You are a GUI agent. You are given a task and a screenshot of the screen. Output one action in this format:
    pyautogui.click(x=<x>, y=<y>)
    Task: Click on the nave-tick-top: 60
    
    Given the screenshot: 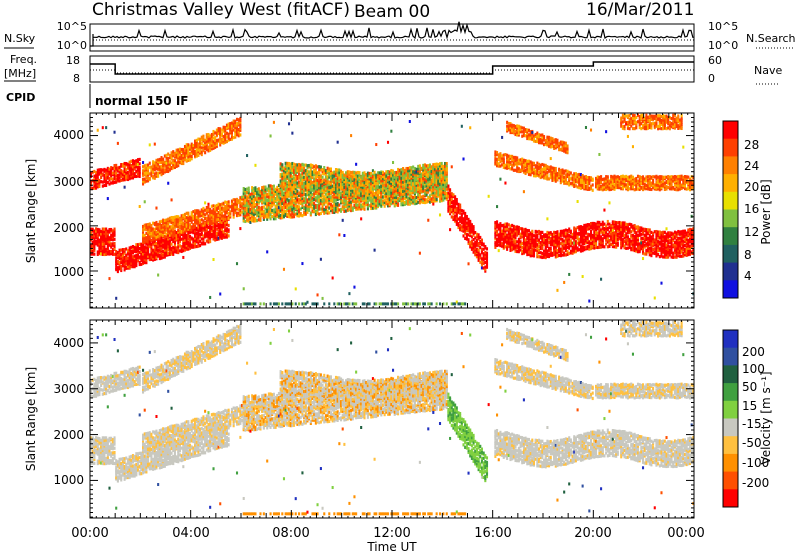 What is the action you would take?
    pyautogui.click(x=715, y=60)
    